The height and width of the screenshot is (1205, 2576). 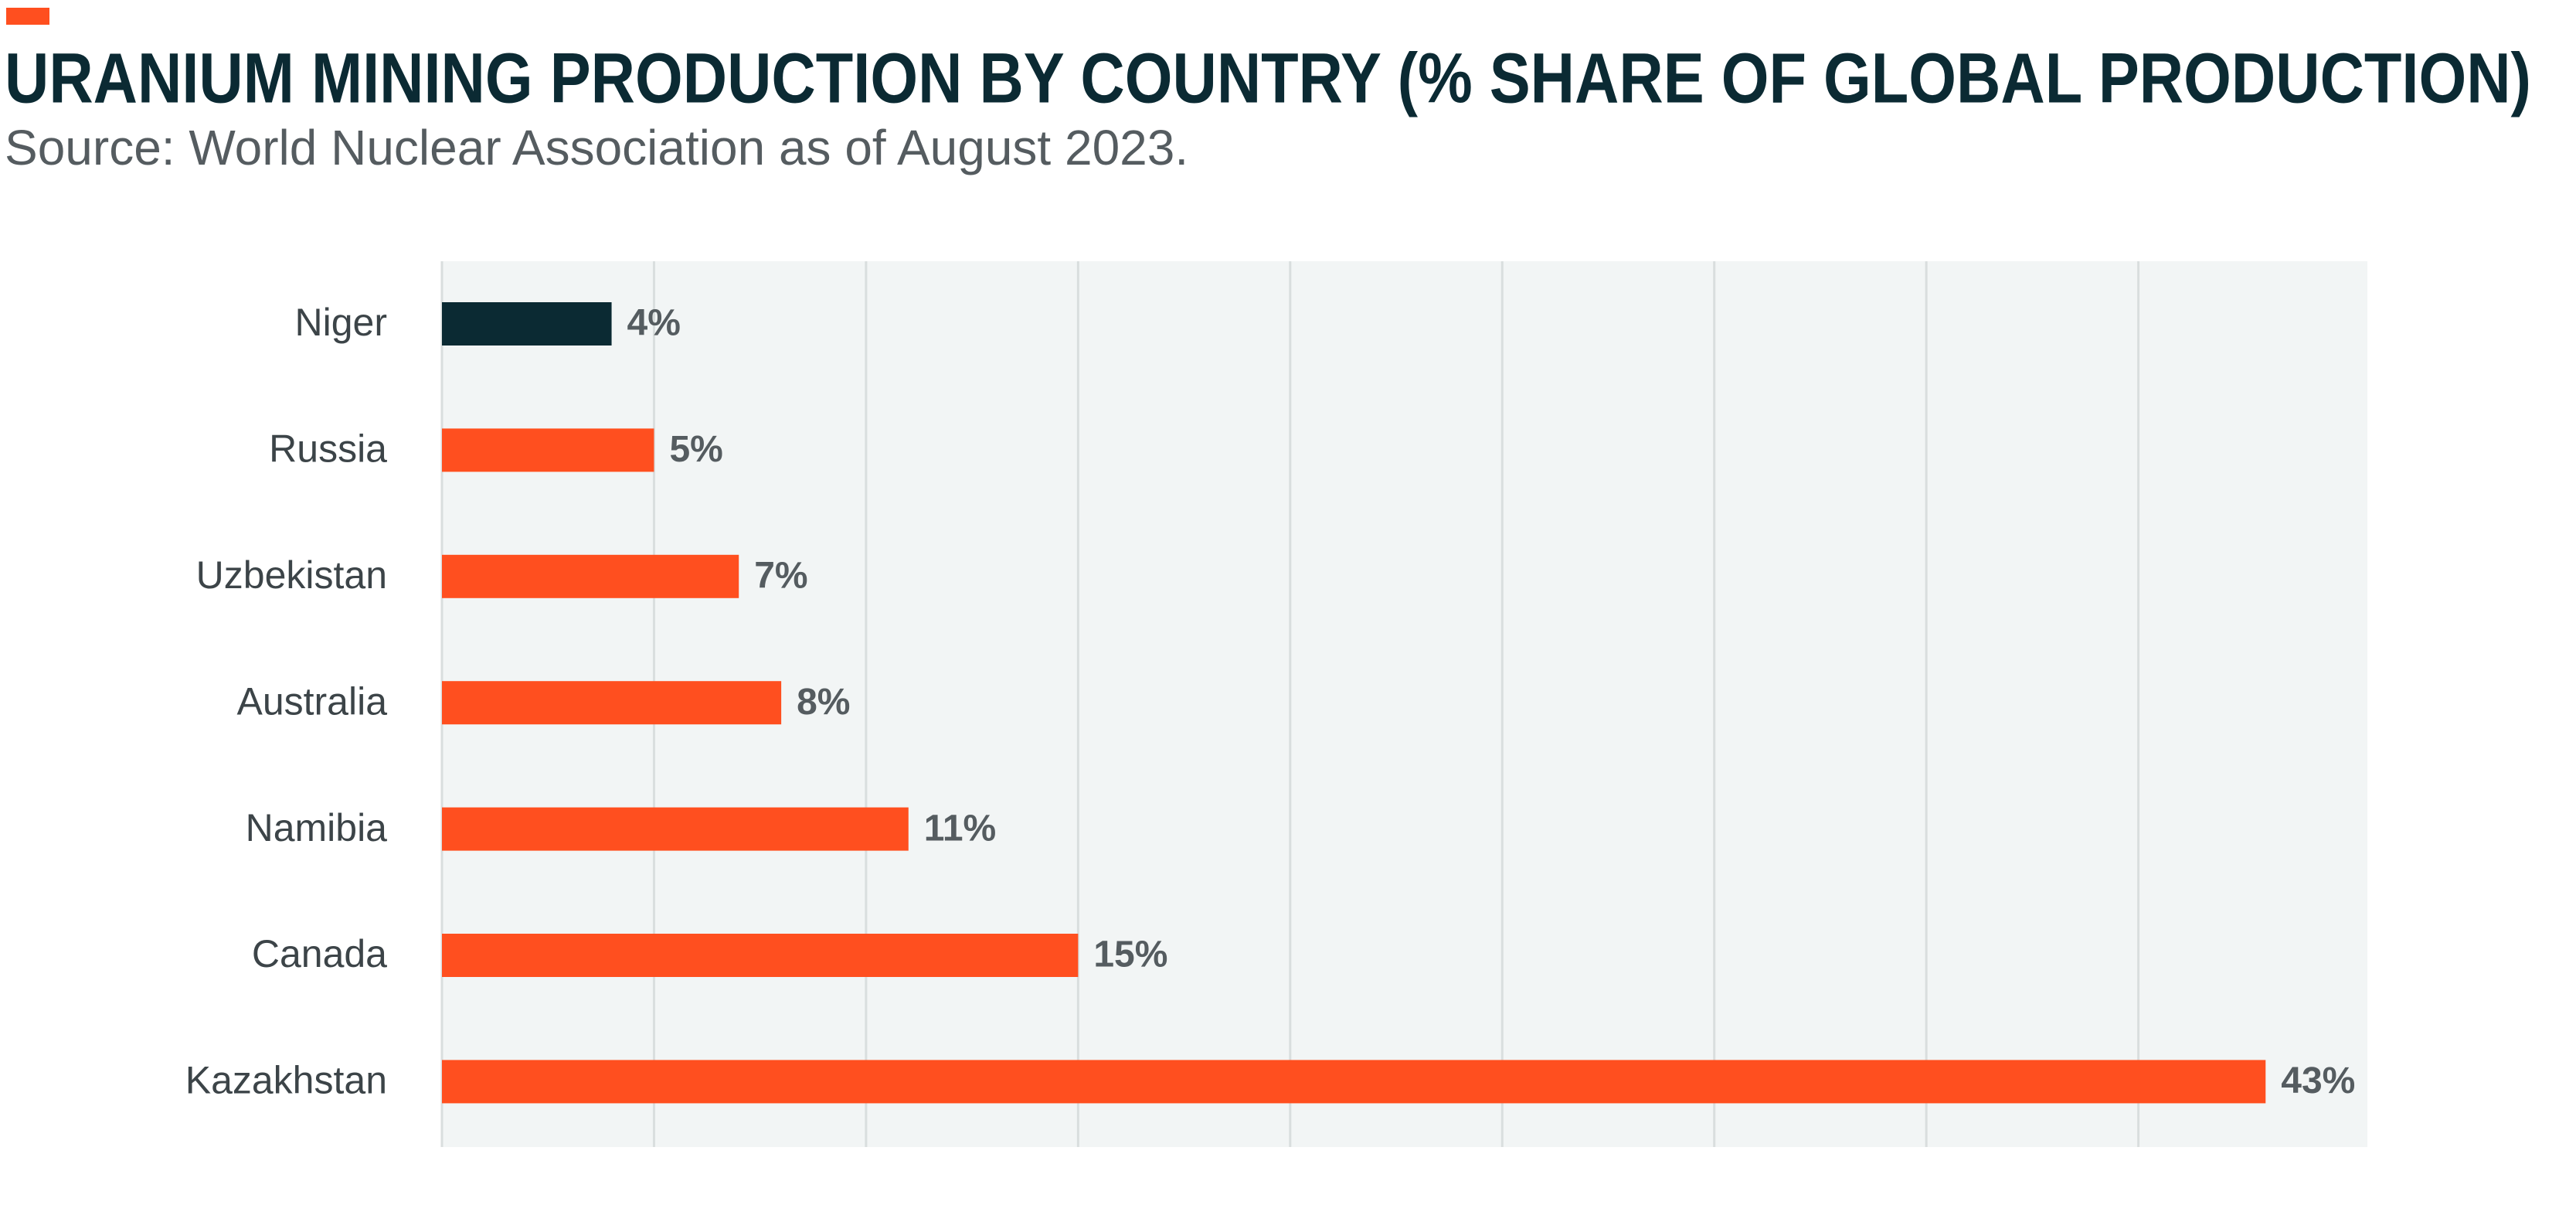 I want to click on category-label: Russia, so click(x=328, y=449).